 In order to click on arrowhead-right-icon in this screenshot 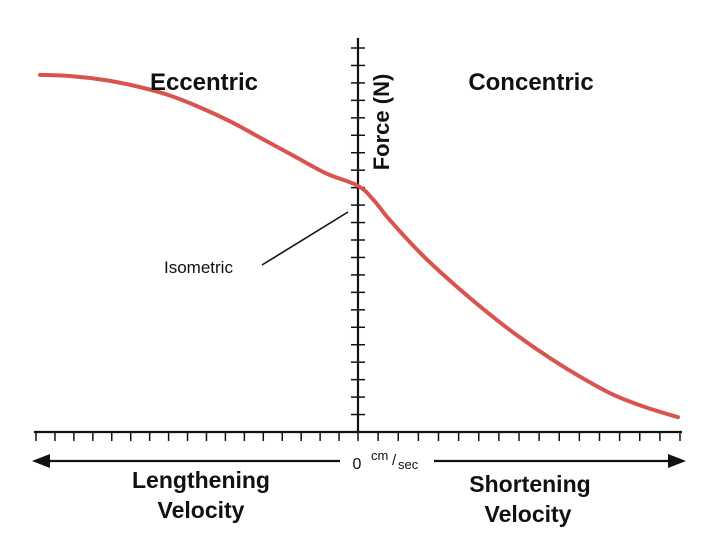, I will do `click(677, 461)`.